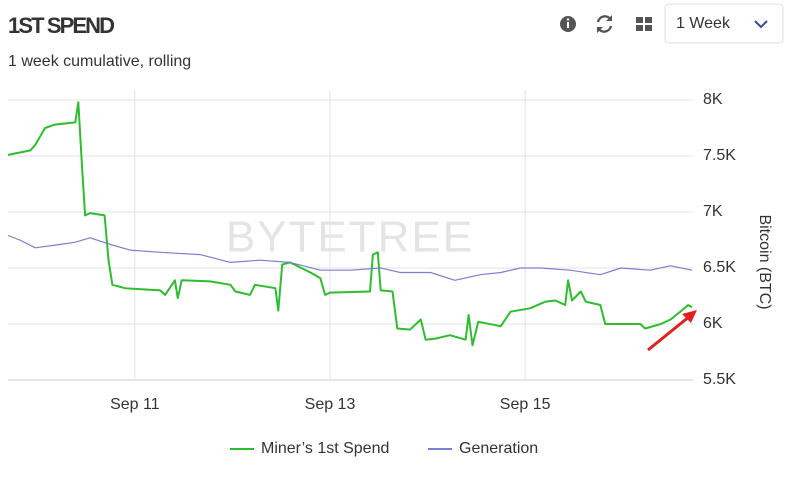 The height and width of the screenshot is (481, 788). I want to click on y-axis-title: Bitcoin (BTC), so click(764, 261).